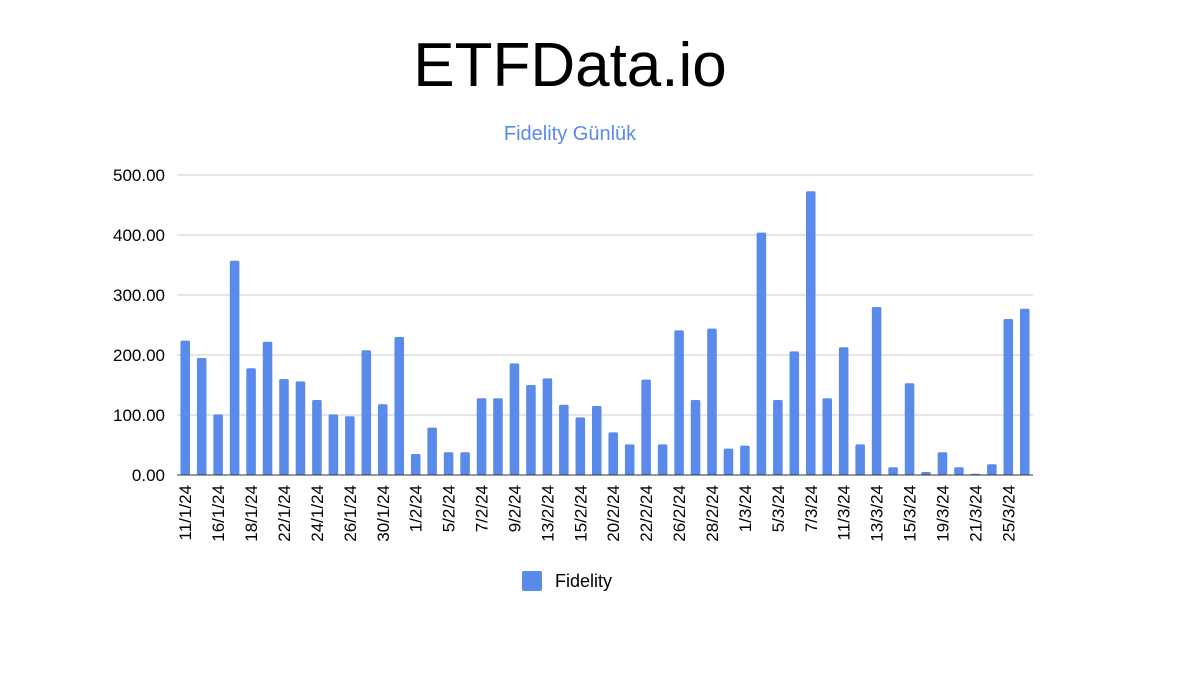 Image resolution: width=1200 pixels, height=693 pixels. I want to click on x-tick-label: 5/3/24, so click(778, 508).